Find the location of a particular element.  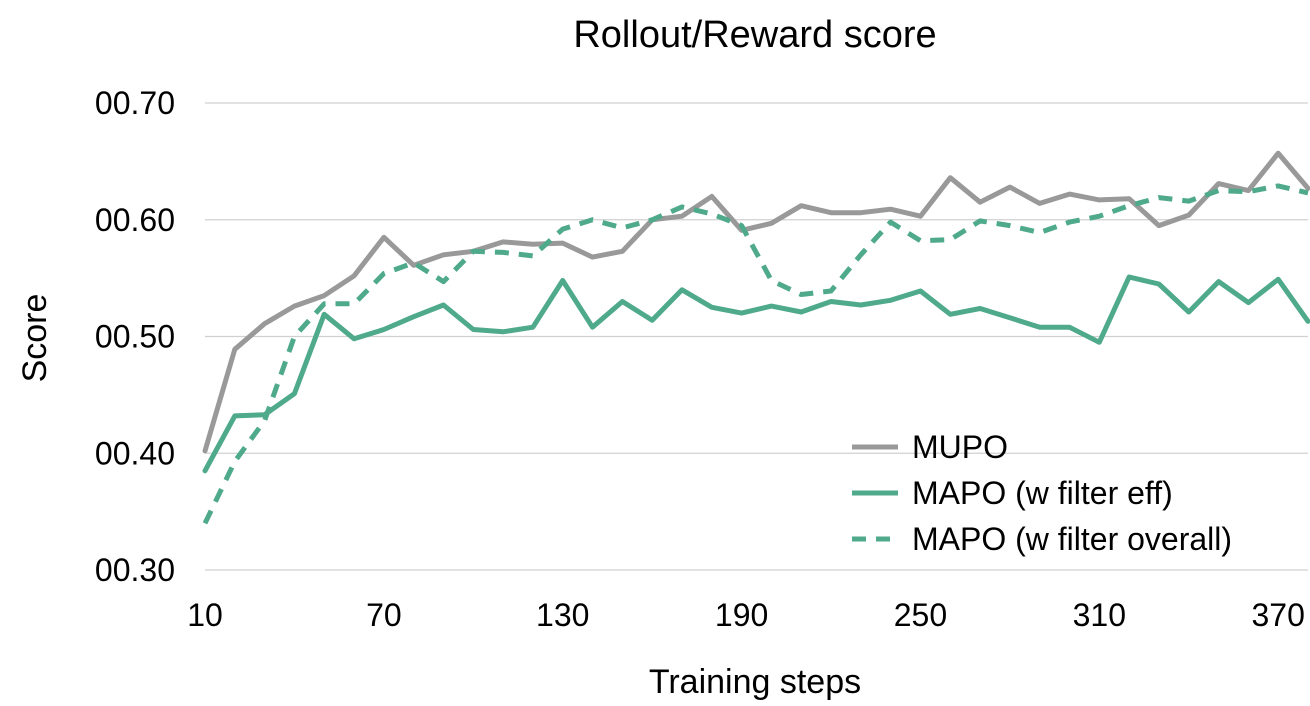

x-axis-ticks: 10 70 130 190 250 310 370 is located at coordinates (746, 615).